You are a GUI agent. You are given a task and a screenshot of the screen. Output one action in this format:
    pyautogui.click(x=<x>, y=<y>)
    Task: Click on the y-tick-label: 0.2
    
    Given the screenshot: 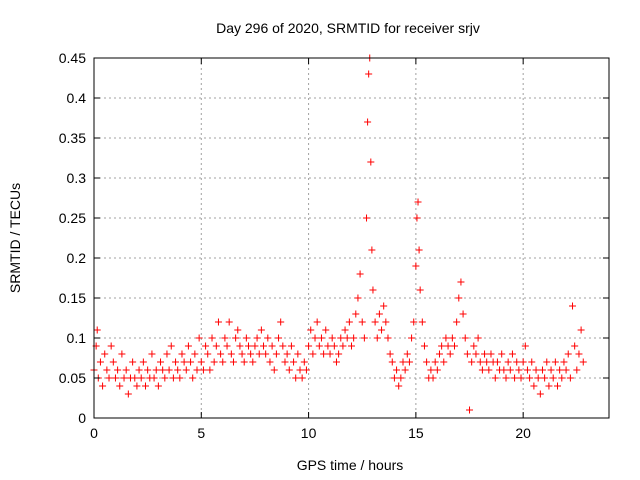 What is the action you would take?
    pyautogui.click(x=77, y=258)
    